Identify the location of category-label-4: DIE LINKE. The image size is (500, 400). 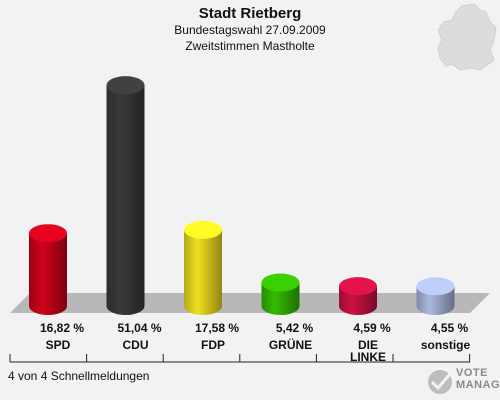
(368, 351).